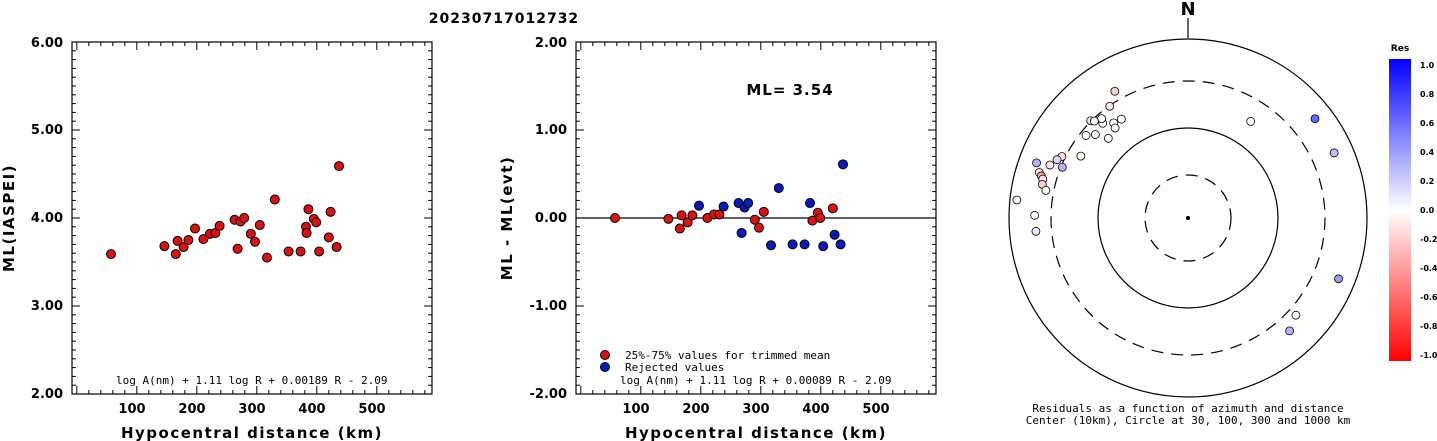 The image size is (1437, 441). I want to click on epicenter-marker, so click(1188, 218).